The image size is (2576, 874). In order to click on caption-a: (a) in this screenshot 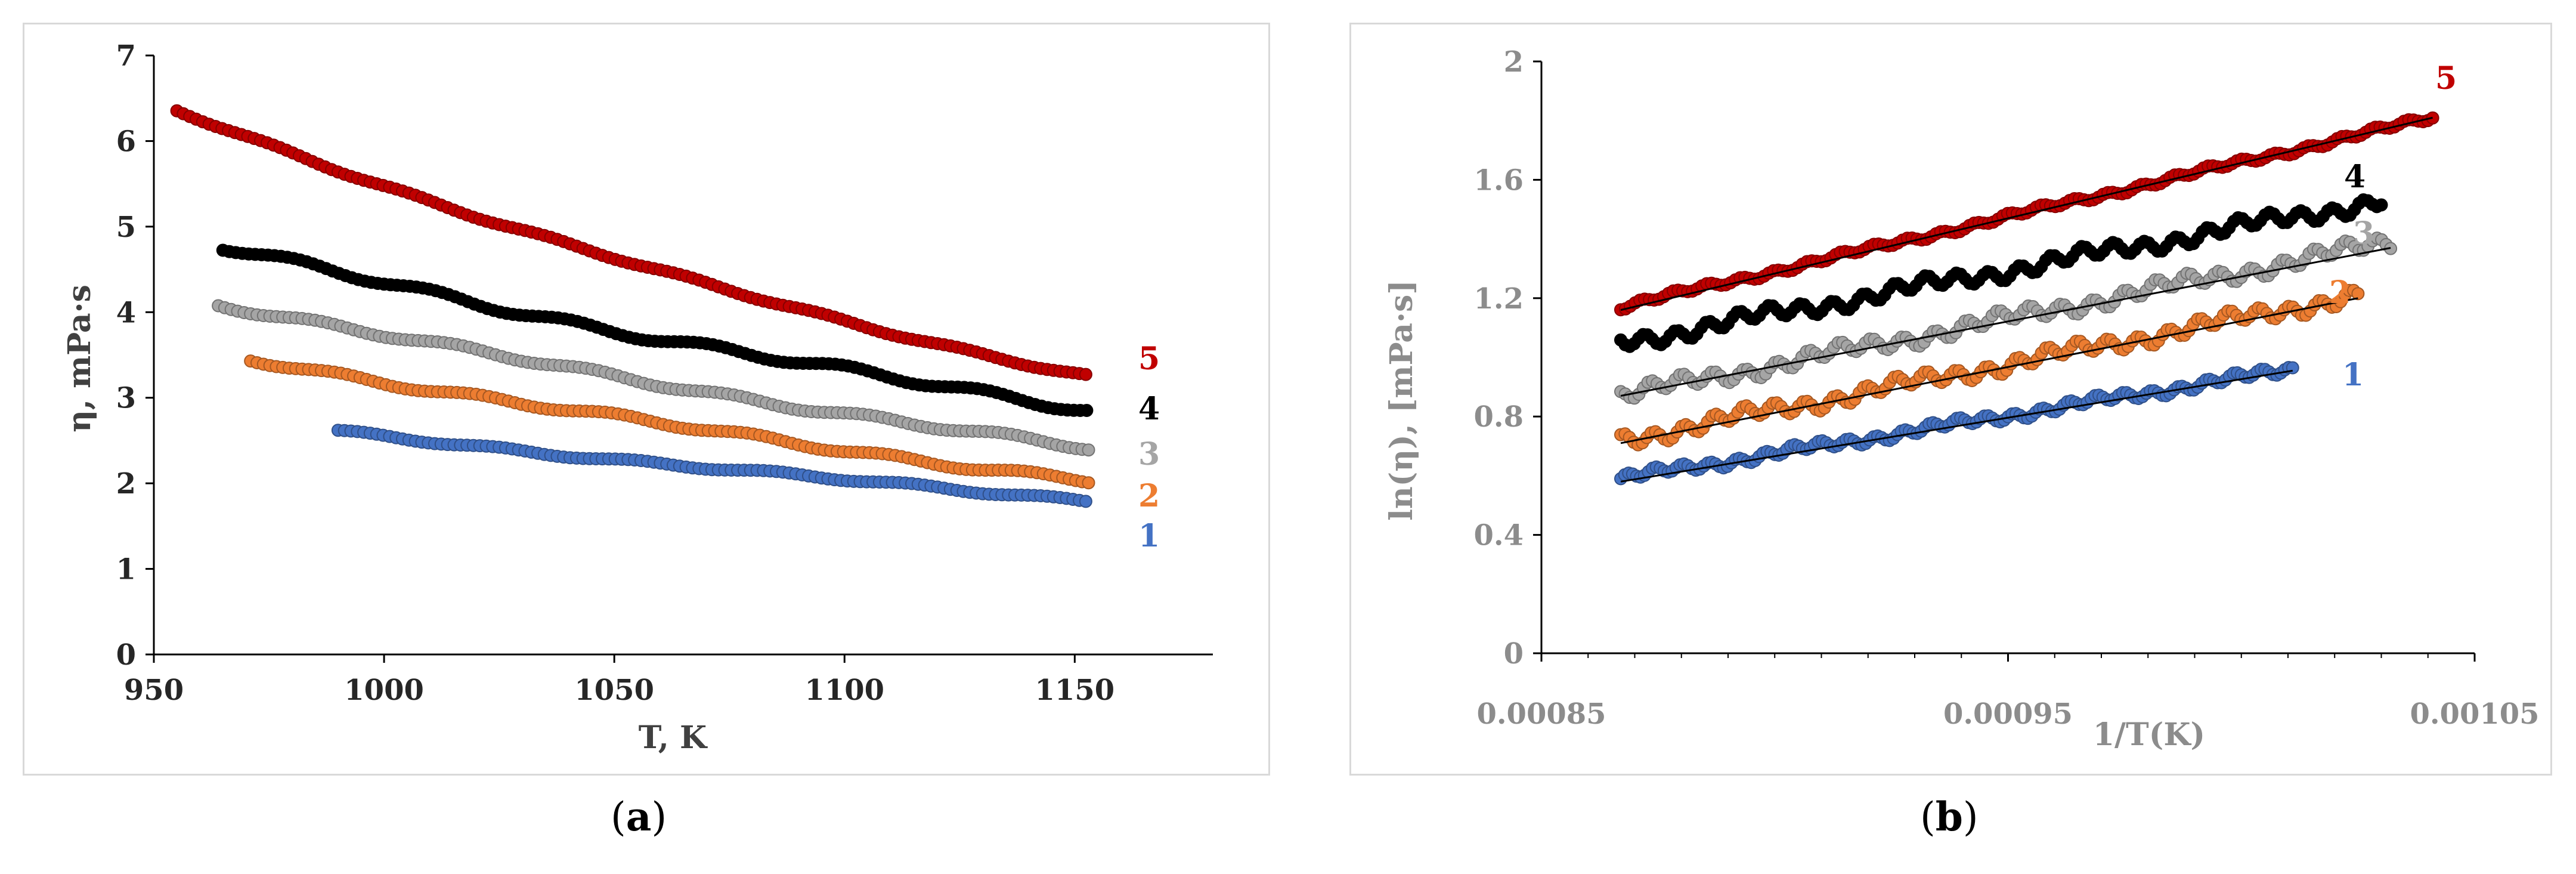, I will do `click(639, 817)`.